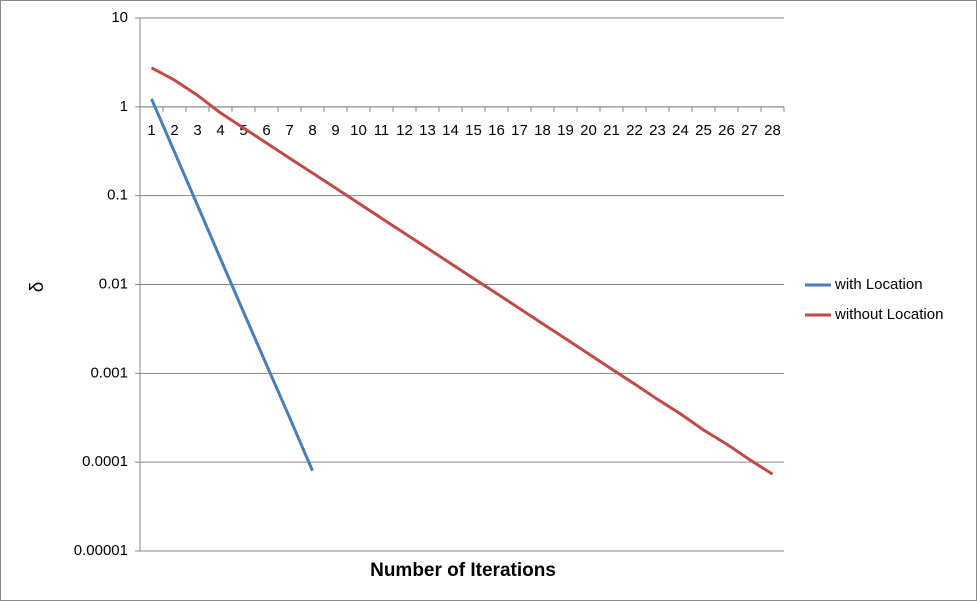 The width and height of the screenshot is (977, 601). Describe the element at coordinates (232, 285) in the screenshot. I see `series-line` at that location.